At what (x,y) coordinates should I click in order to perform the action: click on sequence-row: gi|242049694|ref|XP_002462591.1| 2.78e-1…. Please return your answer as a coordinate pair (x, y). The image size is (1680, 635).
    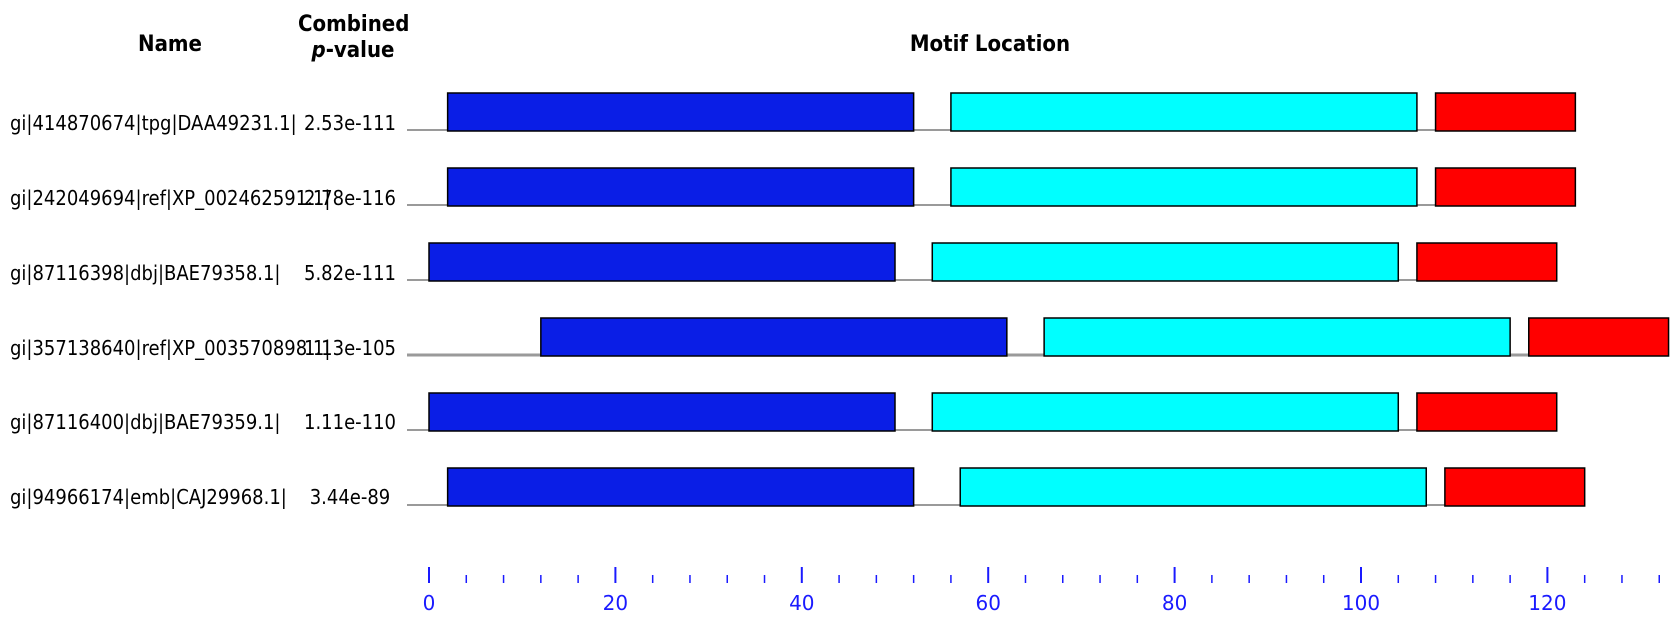
    Looking at the image, I should click on (840, 198).